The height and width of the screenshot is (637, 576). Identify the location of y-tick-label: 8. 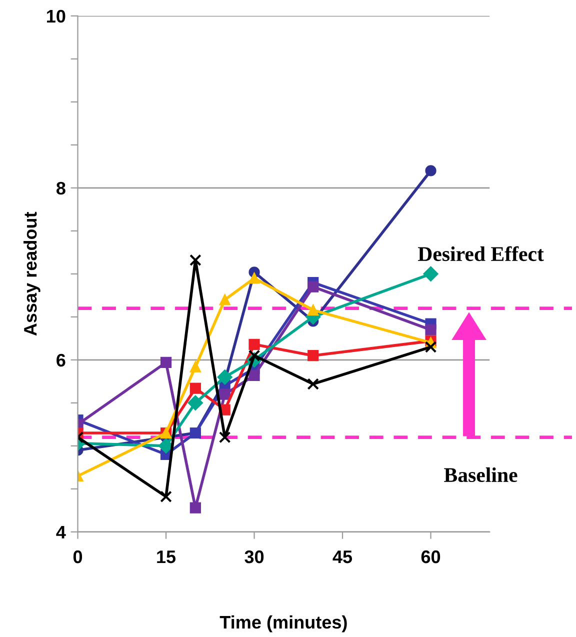
(61, 188).